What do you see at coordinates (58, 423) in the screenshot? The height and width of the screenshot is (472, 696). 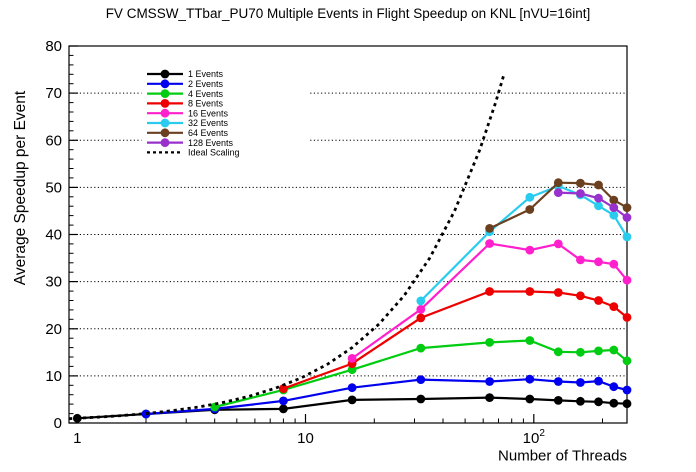 I see `y-tick-label: 0` at bounding box center [58, 423].